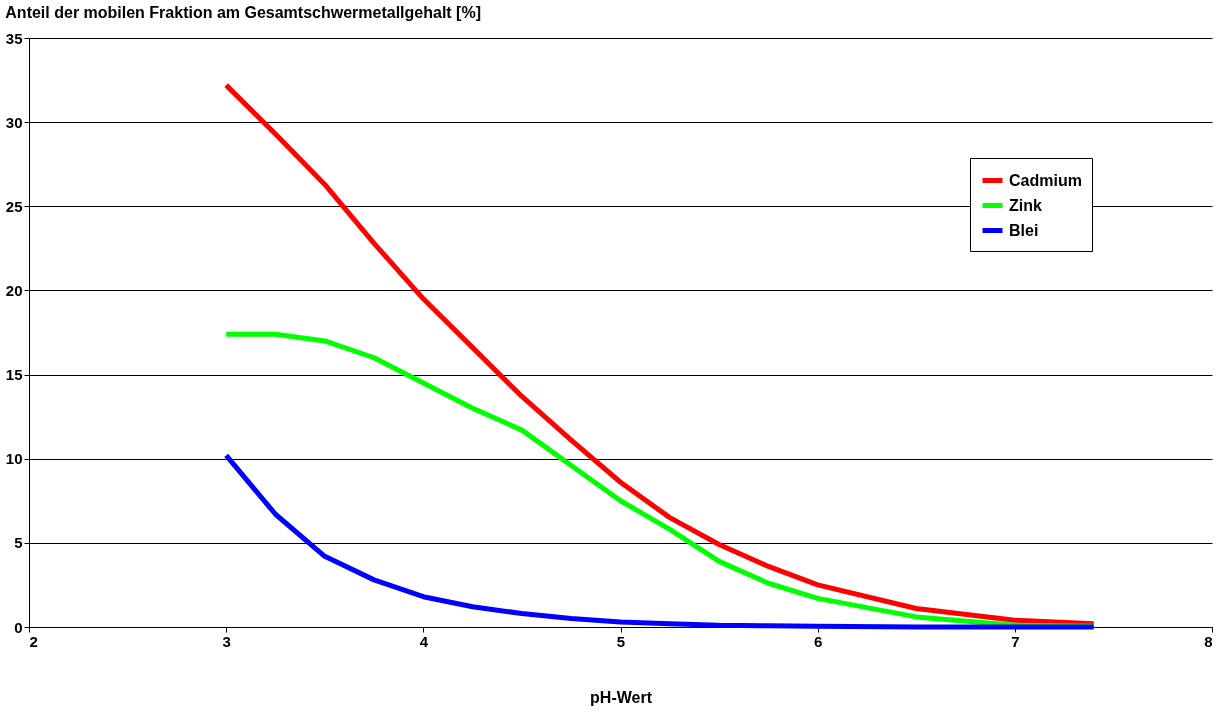 The image size is (1228, 719). I want to click on x-tick-label: 7, so click(1015, 641).